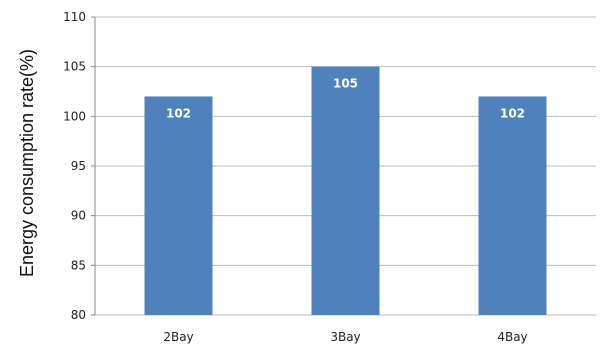 This screenshot has height=354, width=604. Describe the element at coordinates (78, 265) in the screenshot. I see `y-tick-label: 85` at that location.